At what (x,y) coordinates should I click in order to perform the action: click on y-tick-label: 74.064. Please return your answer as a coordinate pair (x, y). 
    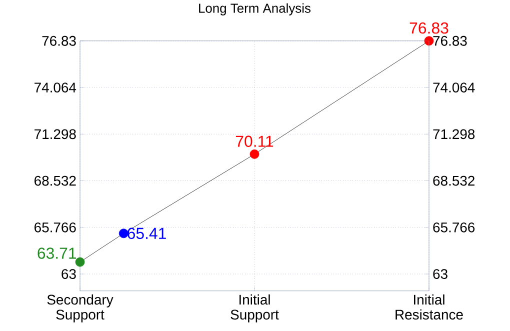
    Looking at the image, I should click on (55, 87).